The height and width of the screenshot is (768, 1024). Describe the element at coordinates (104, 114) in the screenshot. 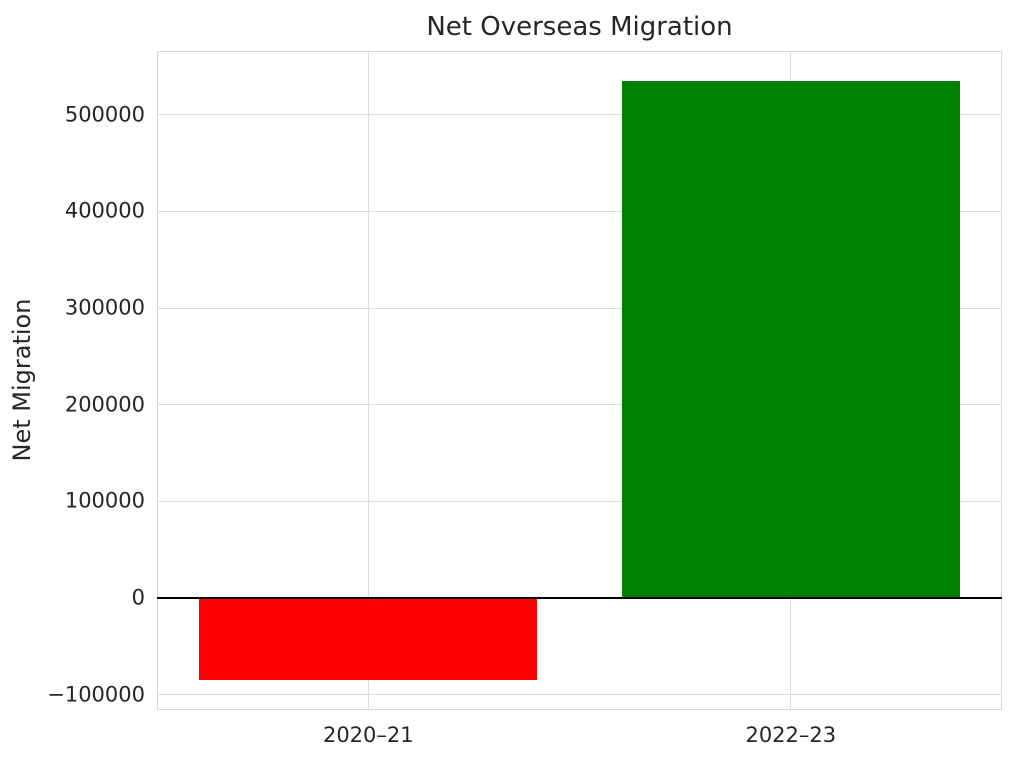

I see `y-tick-label: 500000` at that location.